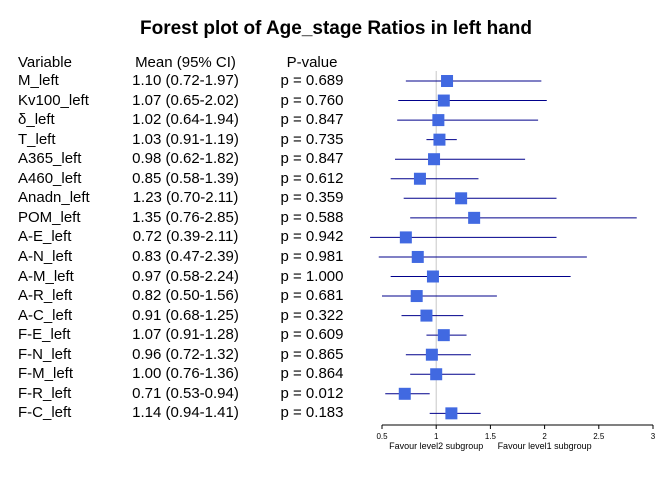 The image size is (672, 480). I want to click on row-variable-label: F-M_left, so click(46, 374).